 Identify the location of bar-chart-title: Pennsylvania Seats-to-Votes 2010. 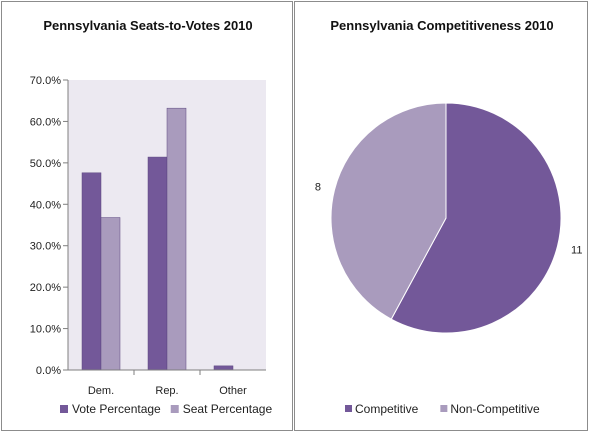
(147, 25).